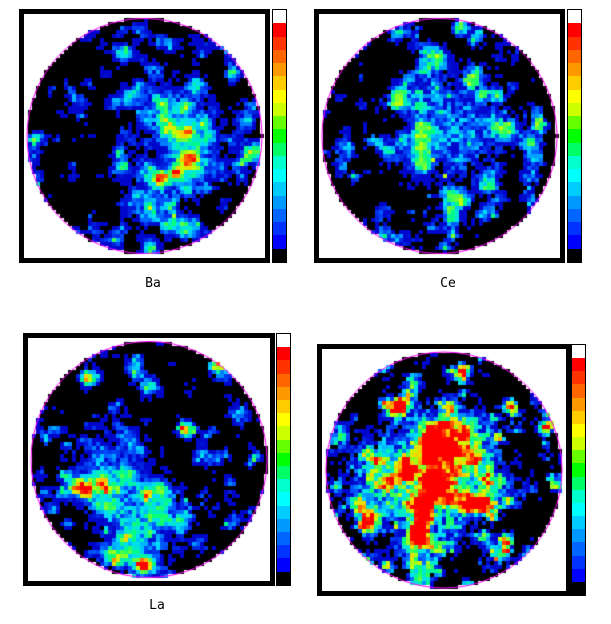 The height and width of the screenshot is (624, 611). I want to click on panel-label-la: La, so click(157, 605).